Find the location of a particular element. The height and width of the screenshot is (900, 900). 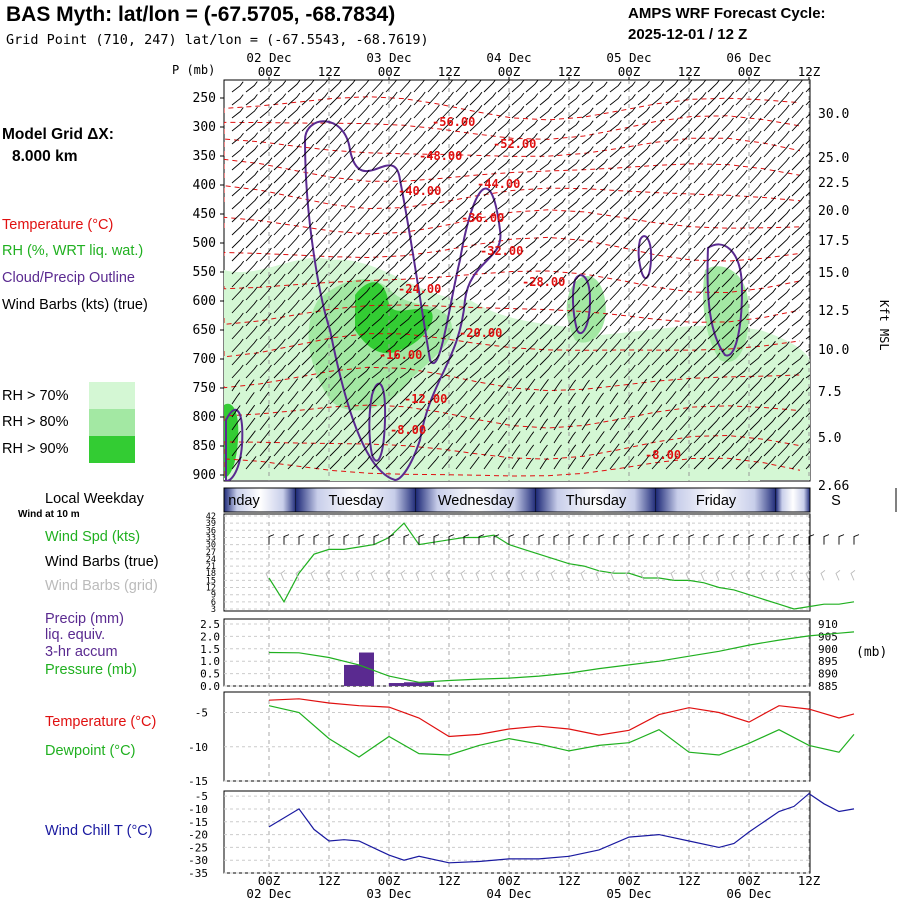

wind-panel-frame is located at coordinates (517, 562).